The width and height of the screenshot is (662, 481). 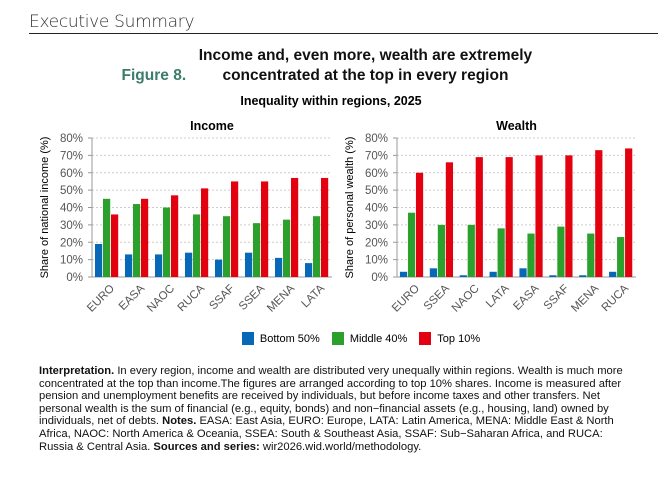 What do you see at coordinates (331, 101) in the screenshot?
I see `figure-subtitle: Inequality within regions, 2025` at bounding box center [331, 101].